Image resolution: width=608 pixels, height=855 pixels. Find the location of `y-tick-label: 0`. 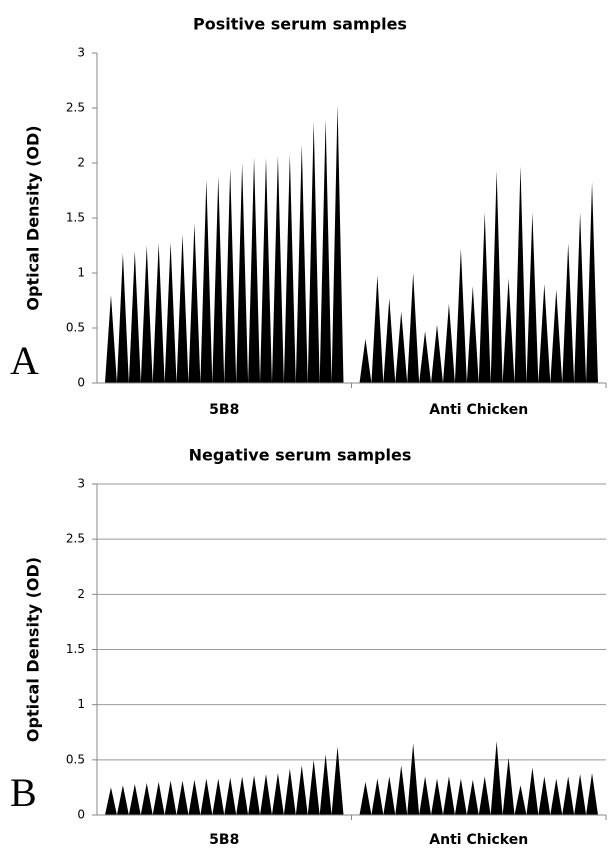

y-tick-label: 0 is located at coordinates (81, 815).